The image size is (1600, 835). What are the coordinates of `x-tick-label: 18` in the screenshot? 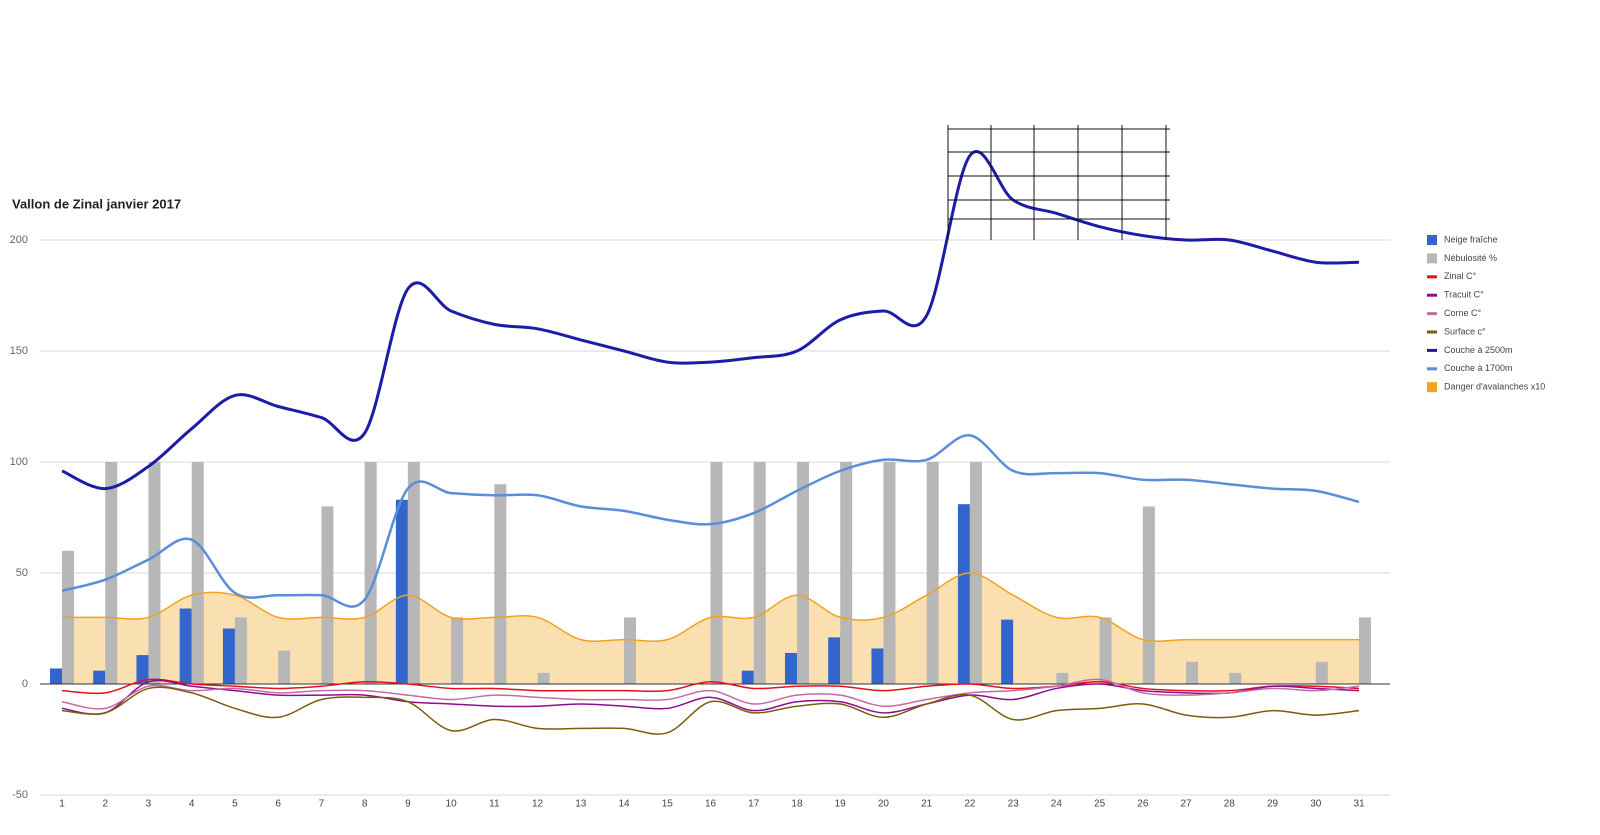 It's located at (797, 804).